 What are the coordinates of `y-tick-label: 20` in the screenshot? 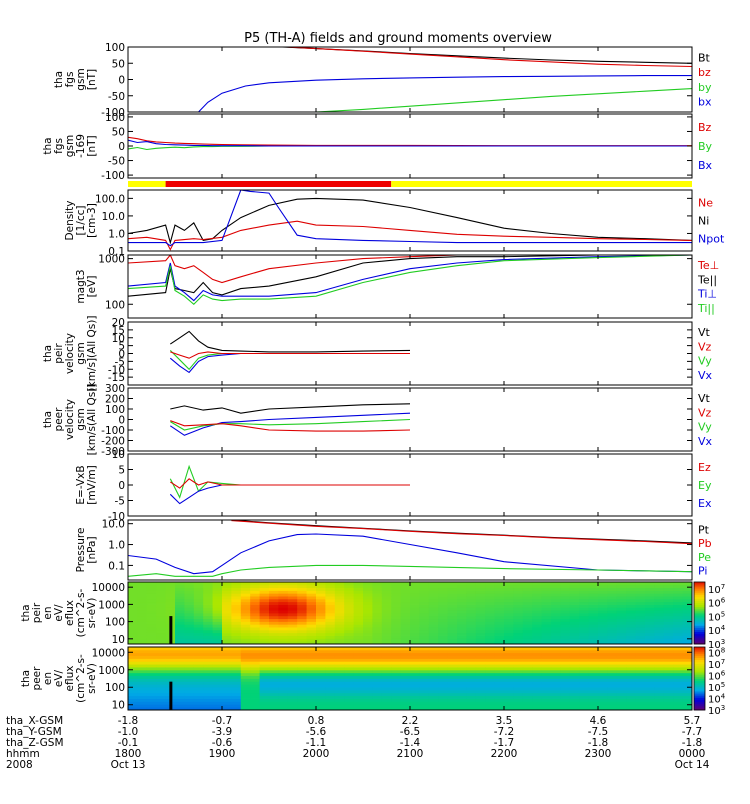 It's located at (118, 323).